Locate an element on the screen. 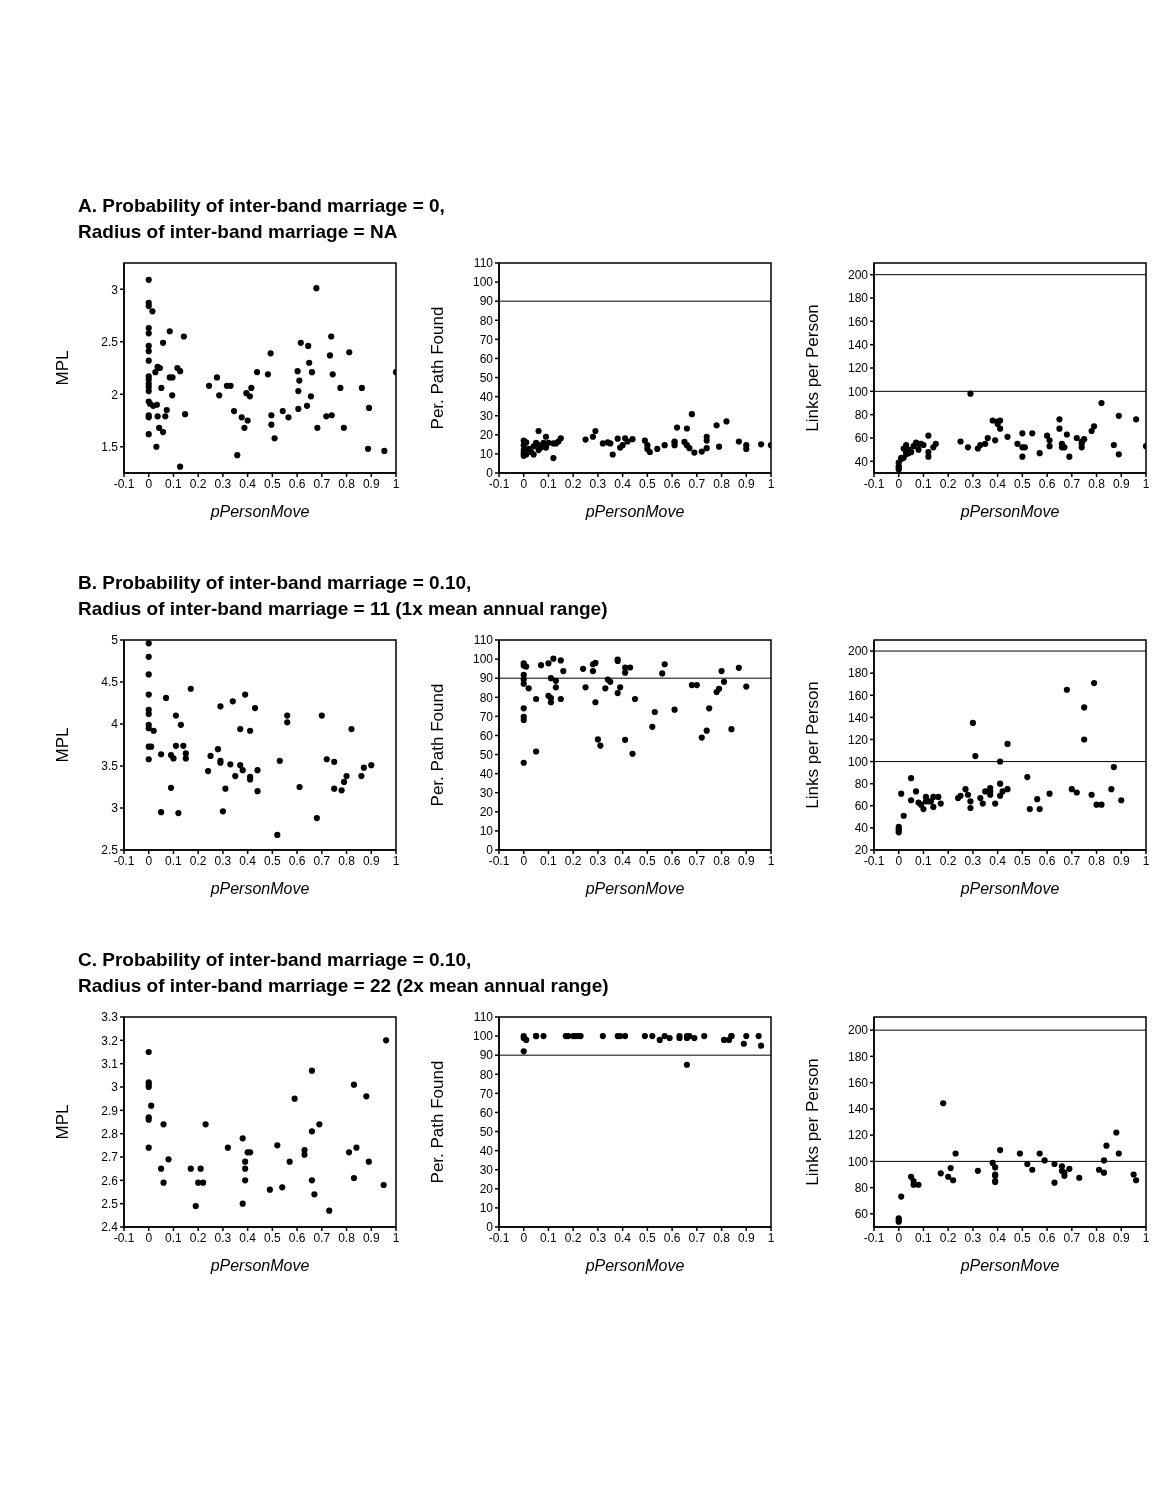 This screenshot has height=1490, width=1155. chart-subtitle: Radius of inter-band marriage = 22 (2x mean annual range) is located at coordinates (343, 986).